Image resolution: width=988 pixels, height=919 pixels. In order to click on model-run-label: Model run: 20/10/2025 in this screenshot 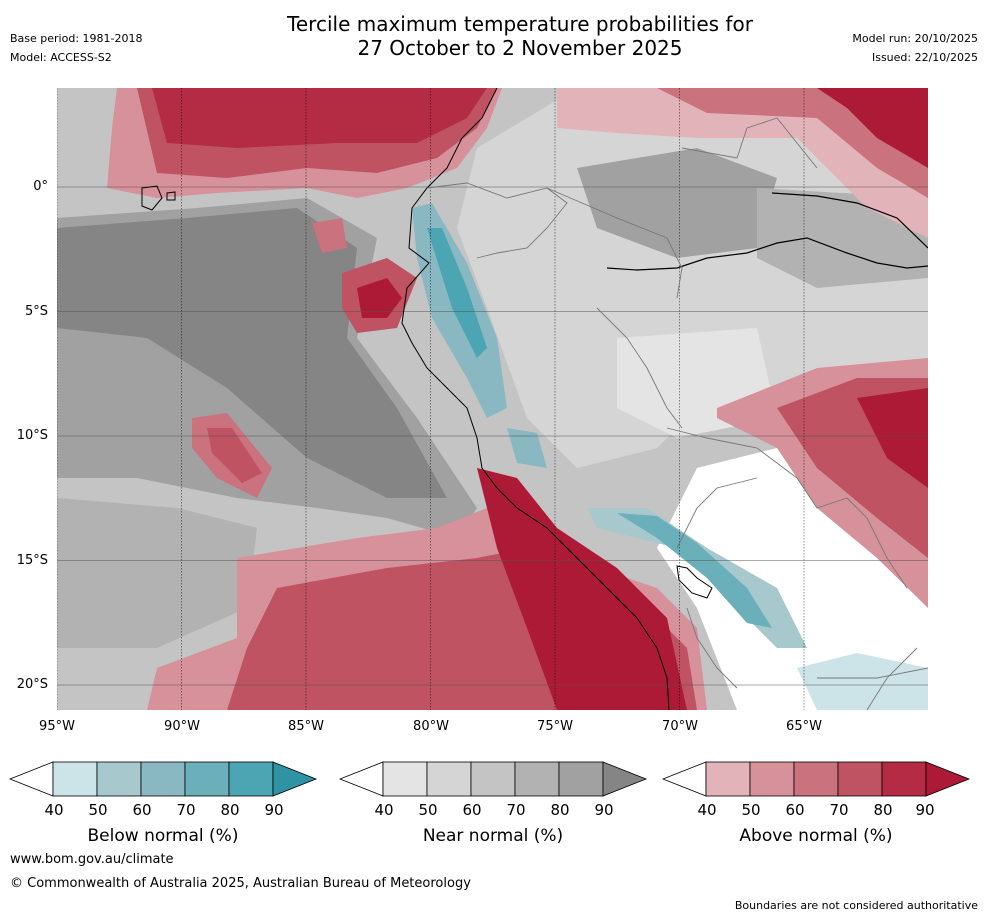, I will do `click(915, 38)`.